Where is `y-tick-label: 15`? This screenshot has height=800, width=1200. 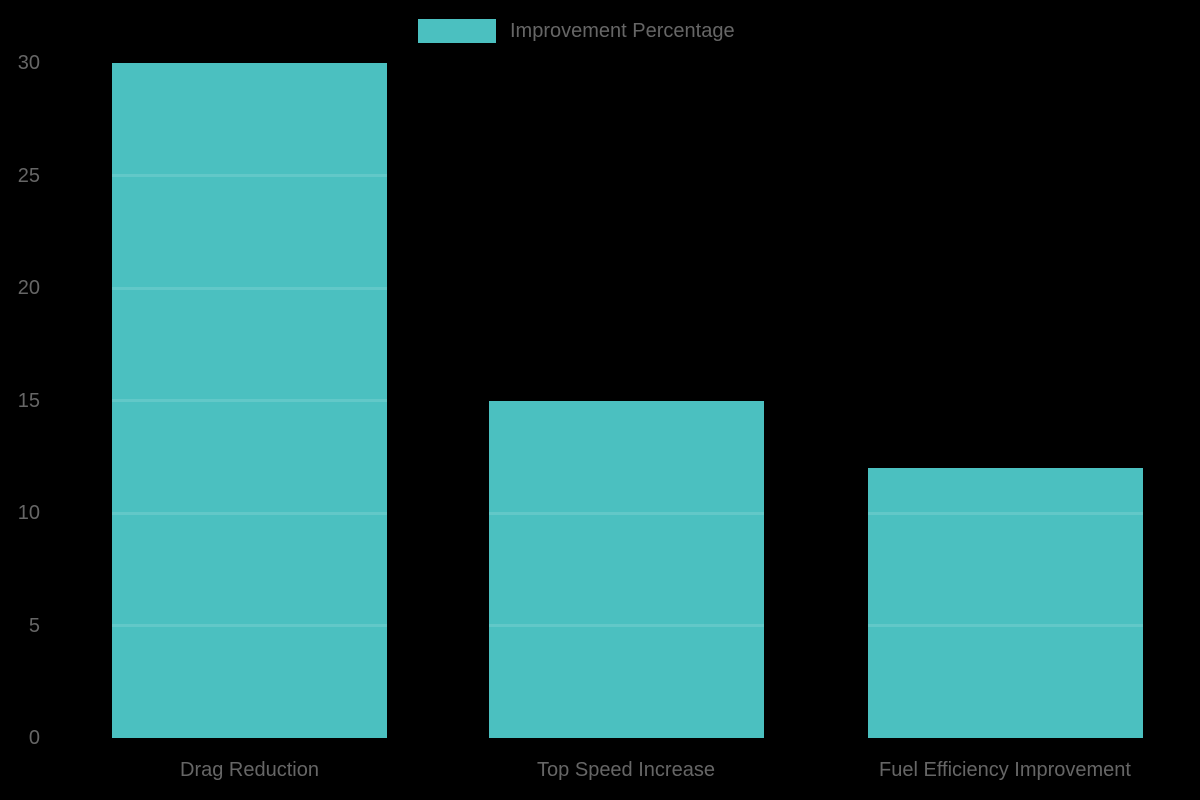 y-tick-label: 15 is located at coordinates (28, 400).